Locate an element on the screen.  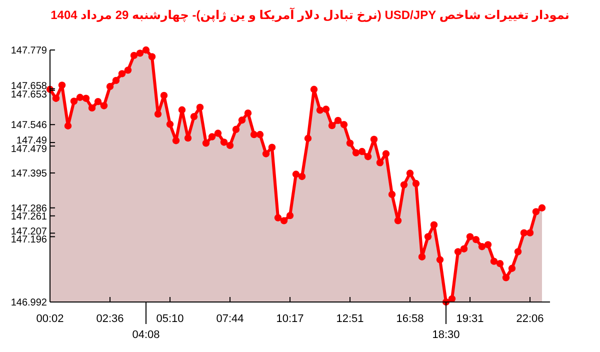
x-tick-label: 10:17 is located at coordinates (290, 319).